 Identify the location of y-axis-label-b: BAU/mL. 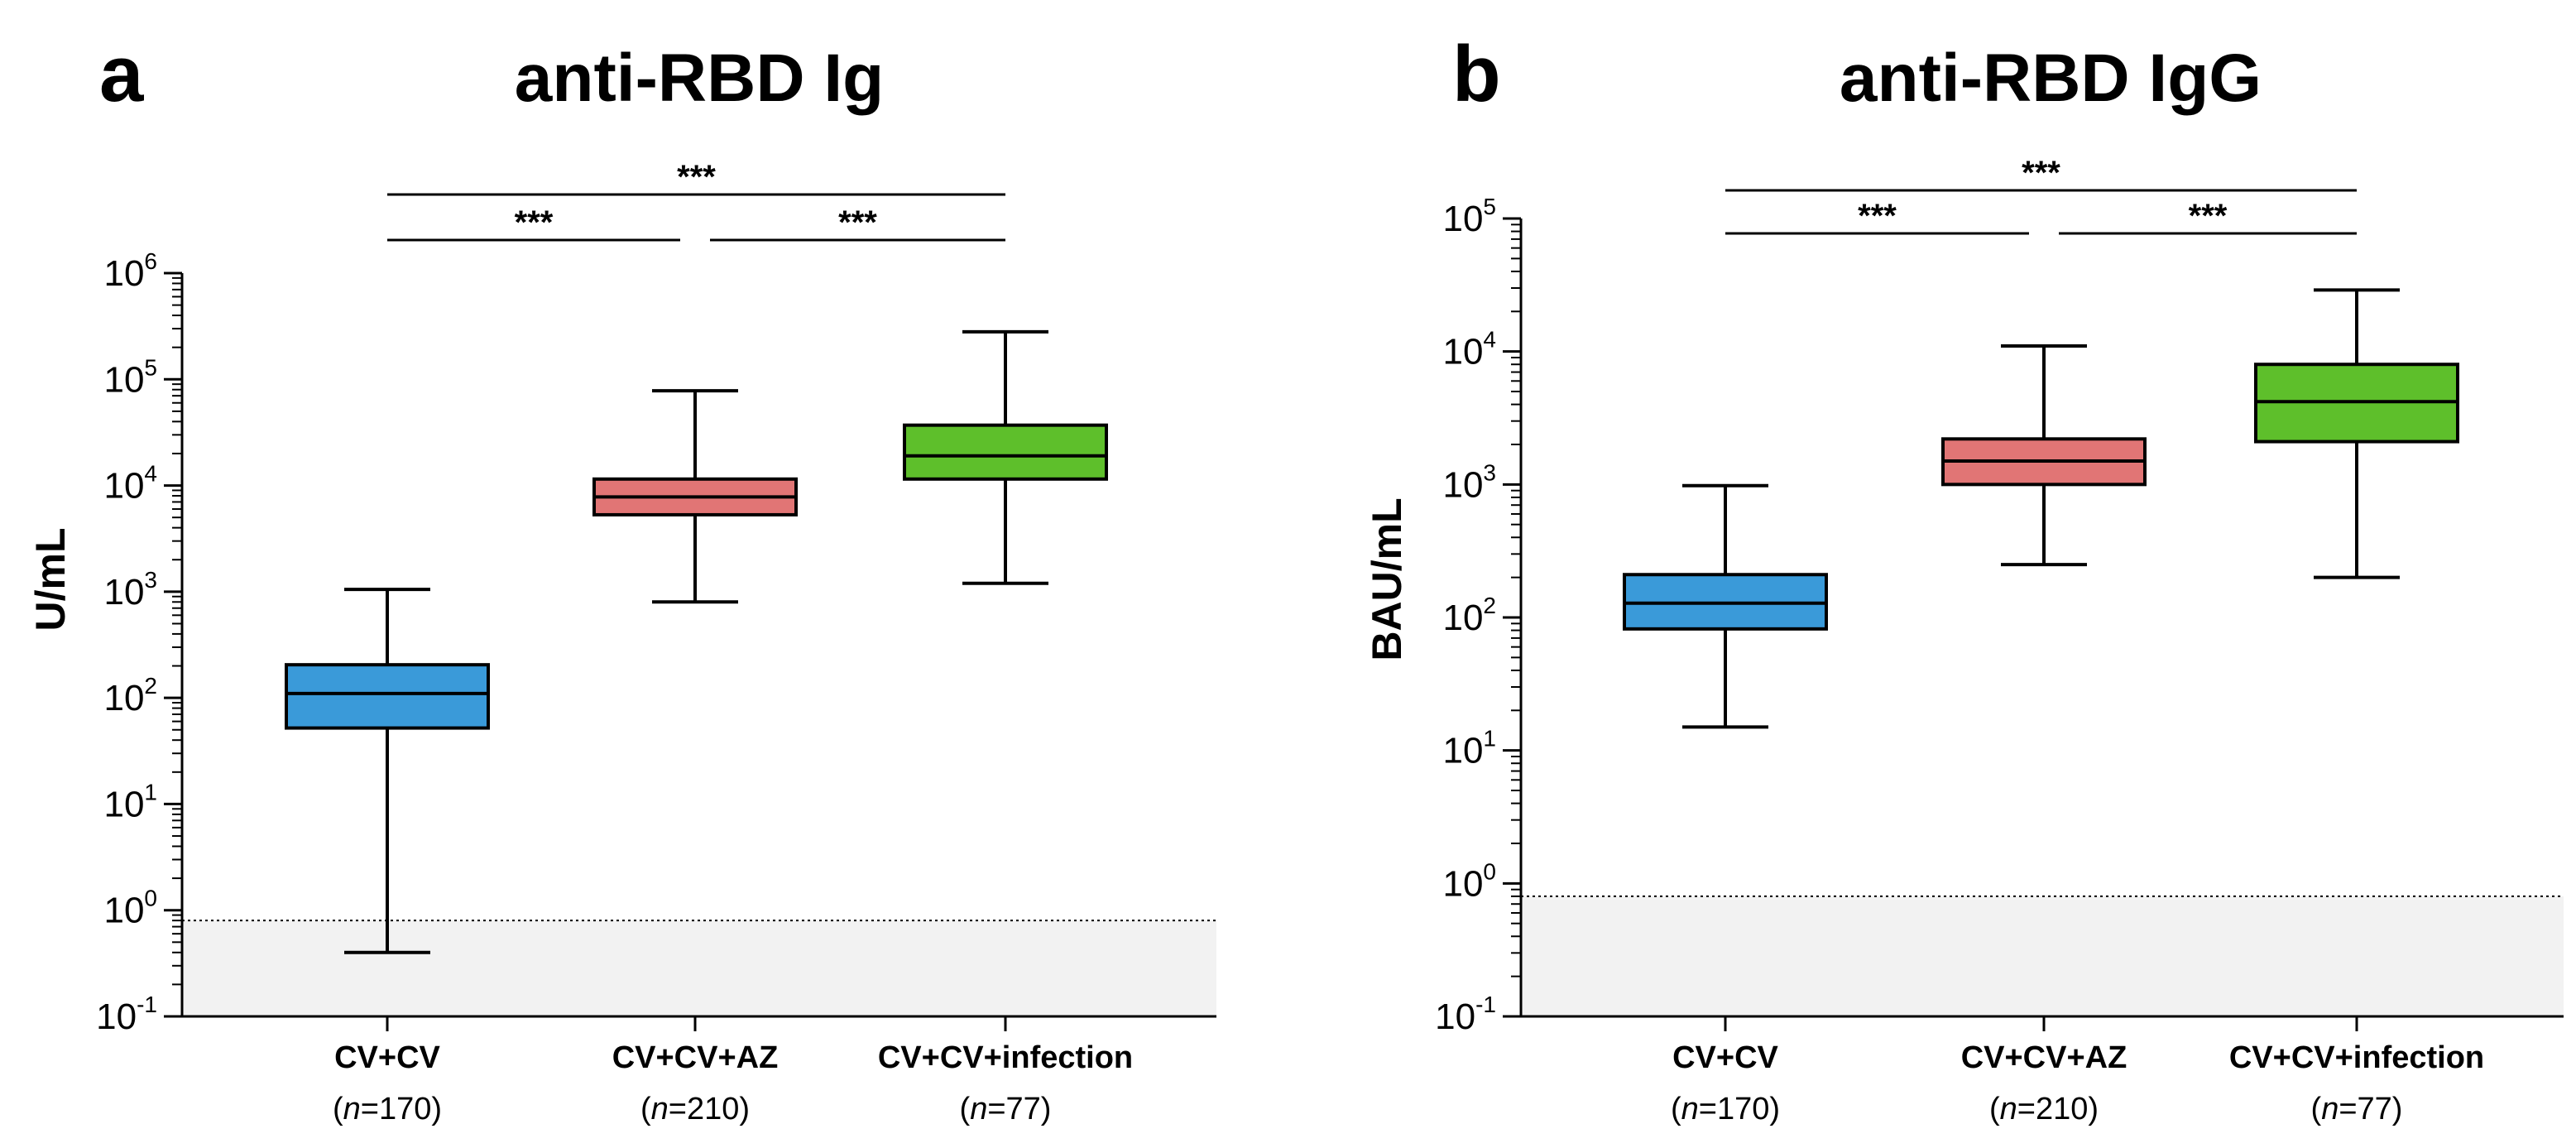
(1387, 578).